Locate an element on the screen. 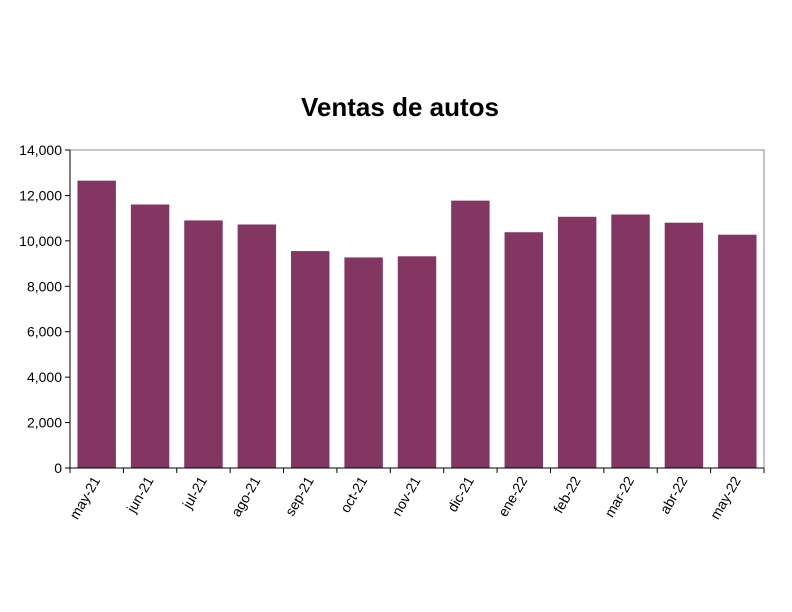  x-tick-label: mar-22 is located at coordinates (619, 496).